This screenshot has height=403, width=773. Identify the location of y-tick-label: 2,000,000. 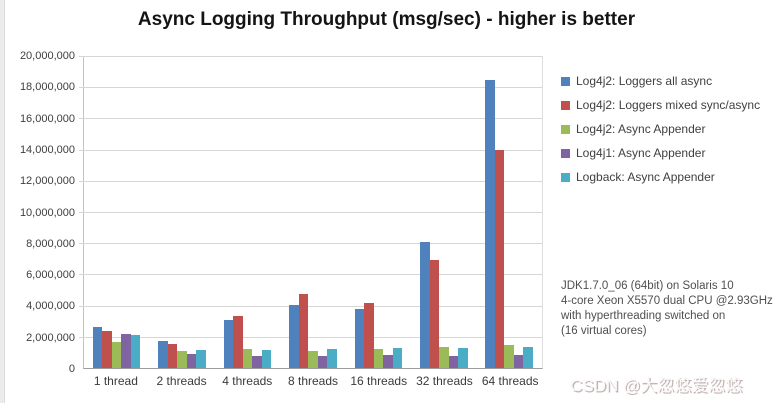
(50, 337).